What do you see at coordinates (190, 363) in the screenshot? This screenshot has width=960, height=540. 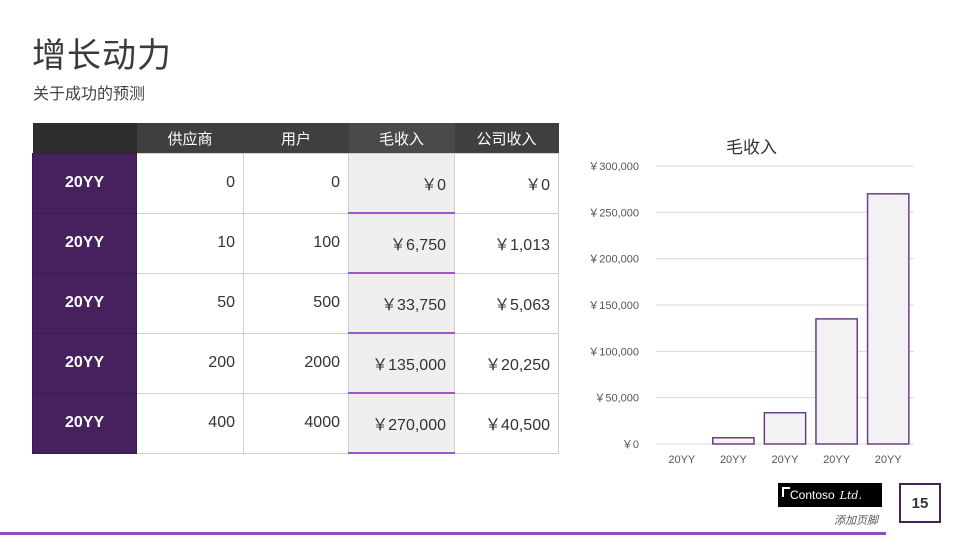 I see `cell-suppliers: 200` at bounding box center [190, 363].